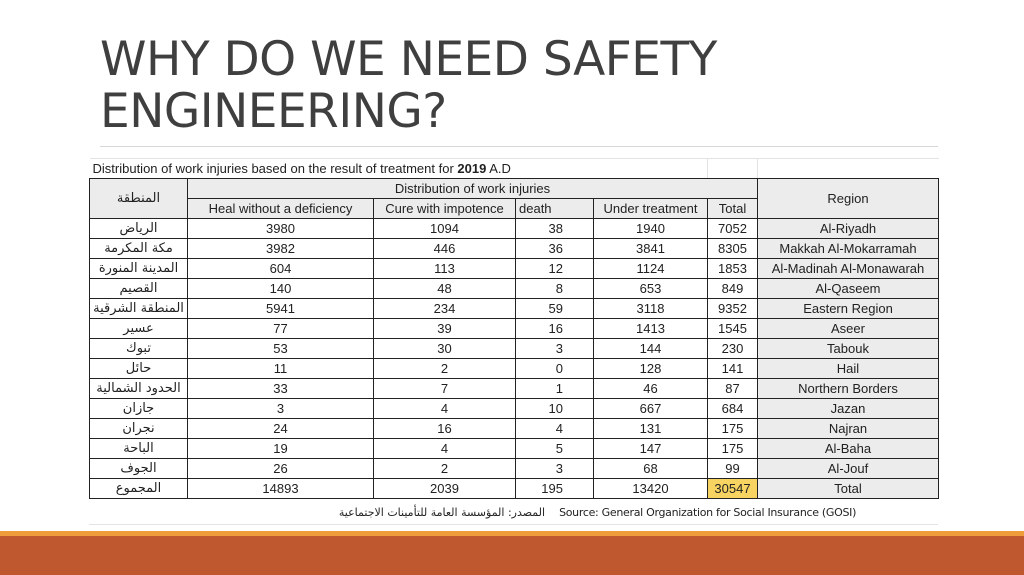 The height and width of the screenshot is (575, 1024). I want to click on row-total-cell: 8305, so click(732, 248).